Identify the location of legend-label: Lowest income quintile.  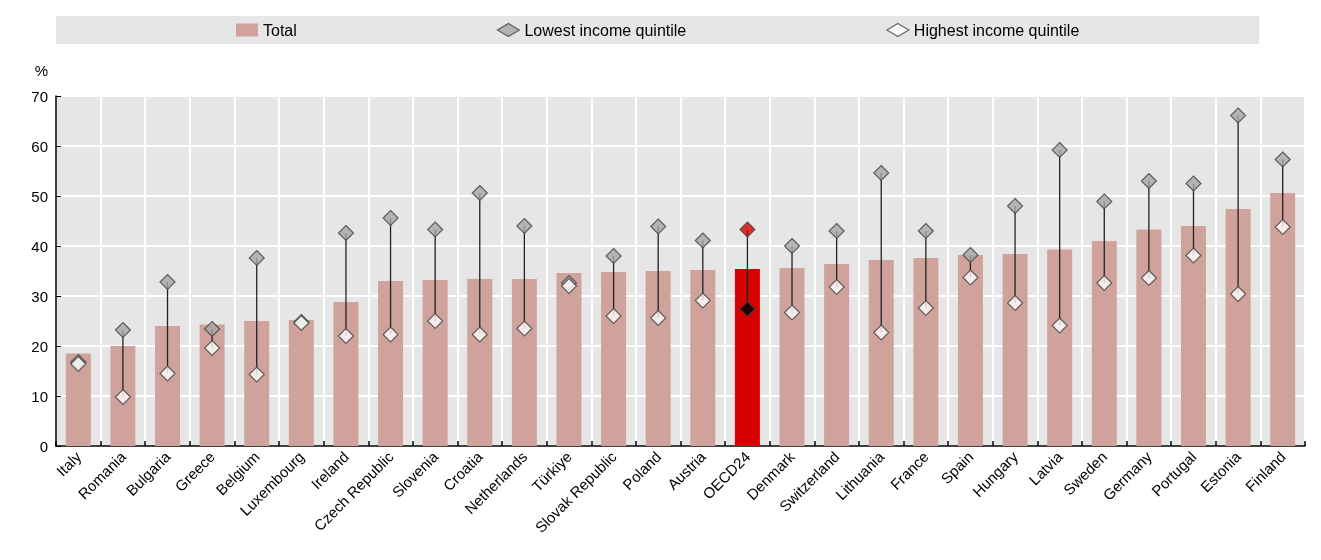
(605, 30).